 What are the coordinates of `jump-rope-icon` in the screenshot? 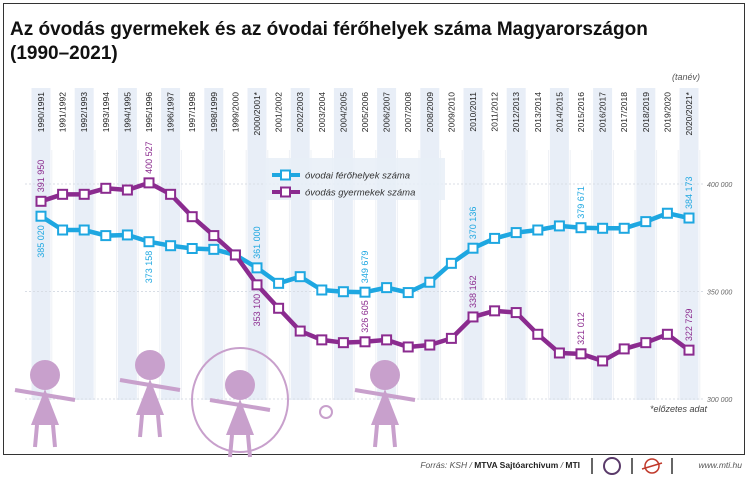 It's located at (240, 400).